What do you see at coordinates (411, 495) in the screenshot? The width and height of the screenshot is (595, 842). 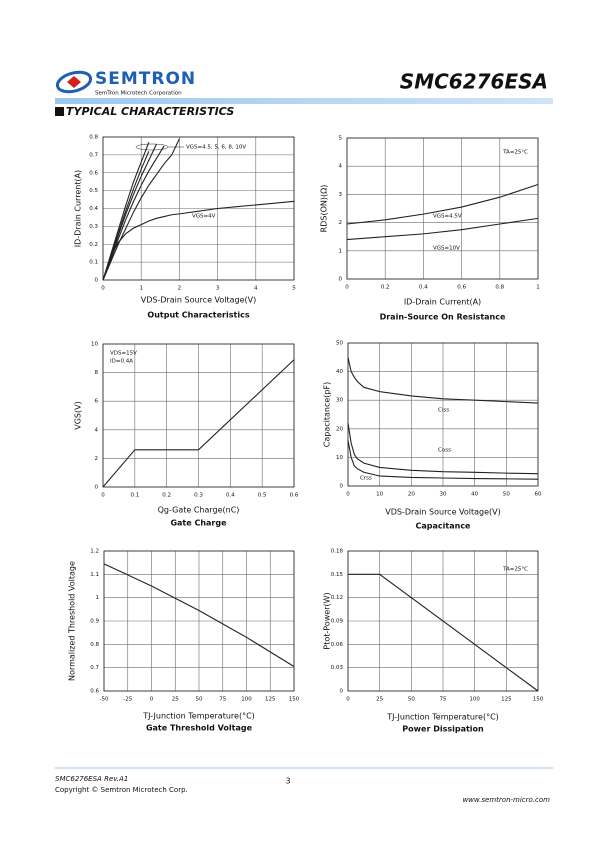 I see `x-tick-label: 20` at bounding box center [411, 495].